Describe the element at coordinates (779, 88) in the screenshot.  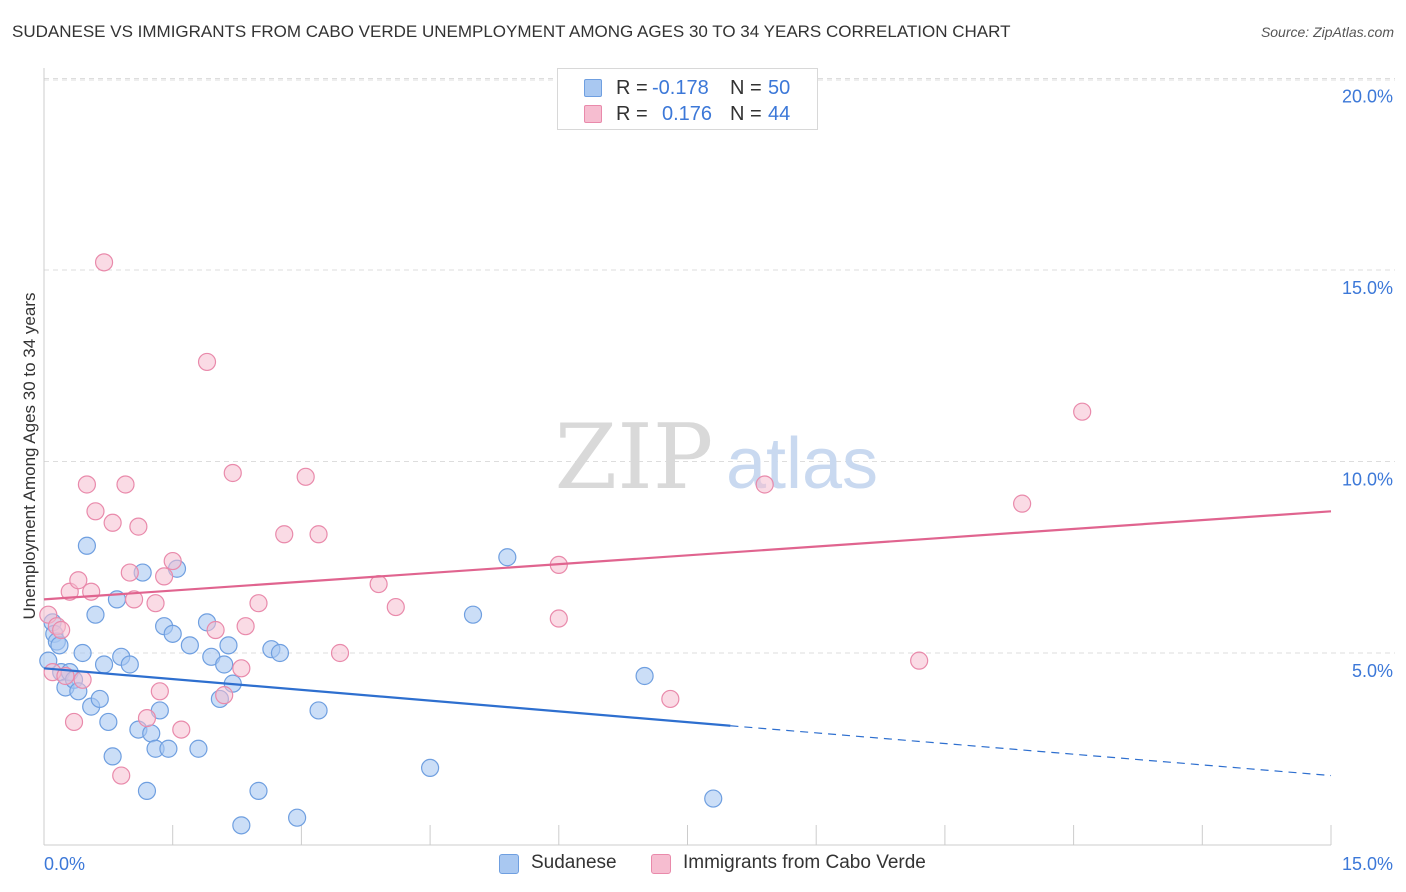
I see `legend-n-value: 50` at that location.